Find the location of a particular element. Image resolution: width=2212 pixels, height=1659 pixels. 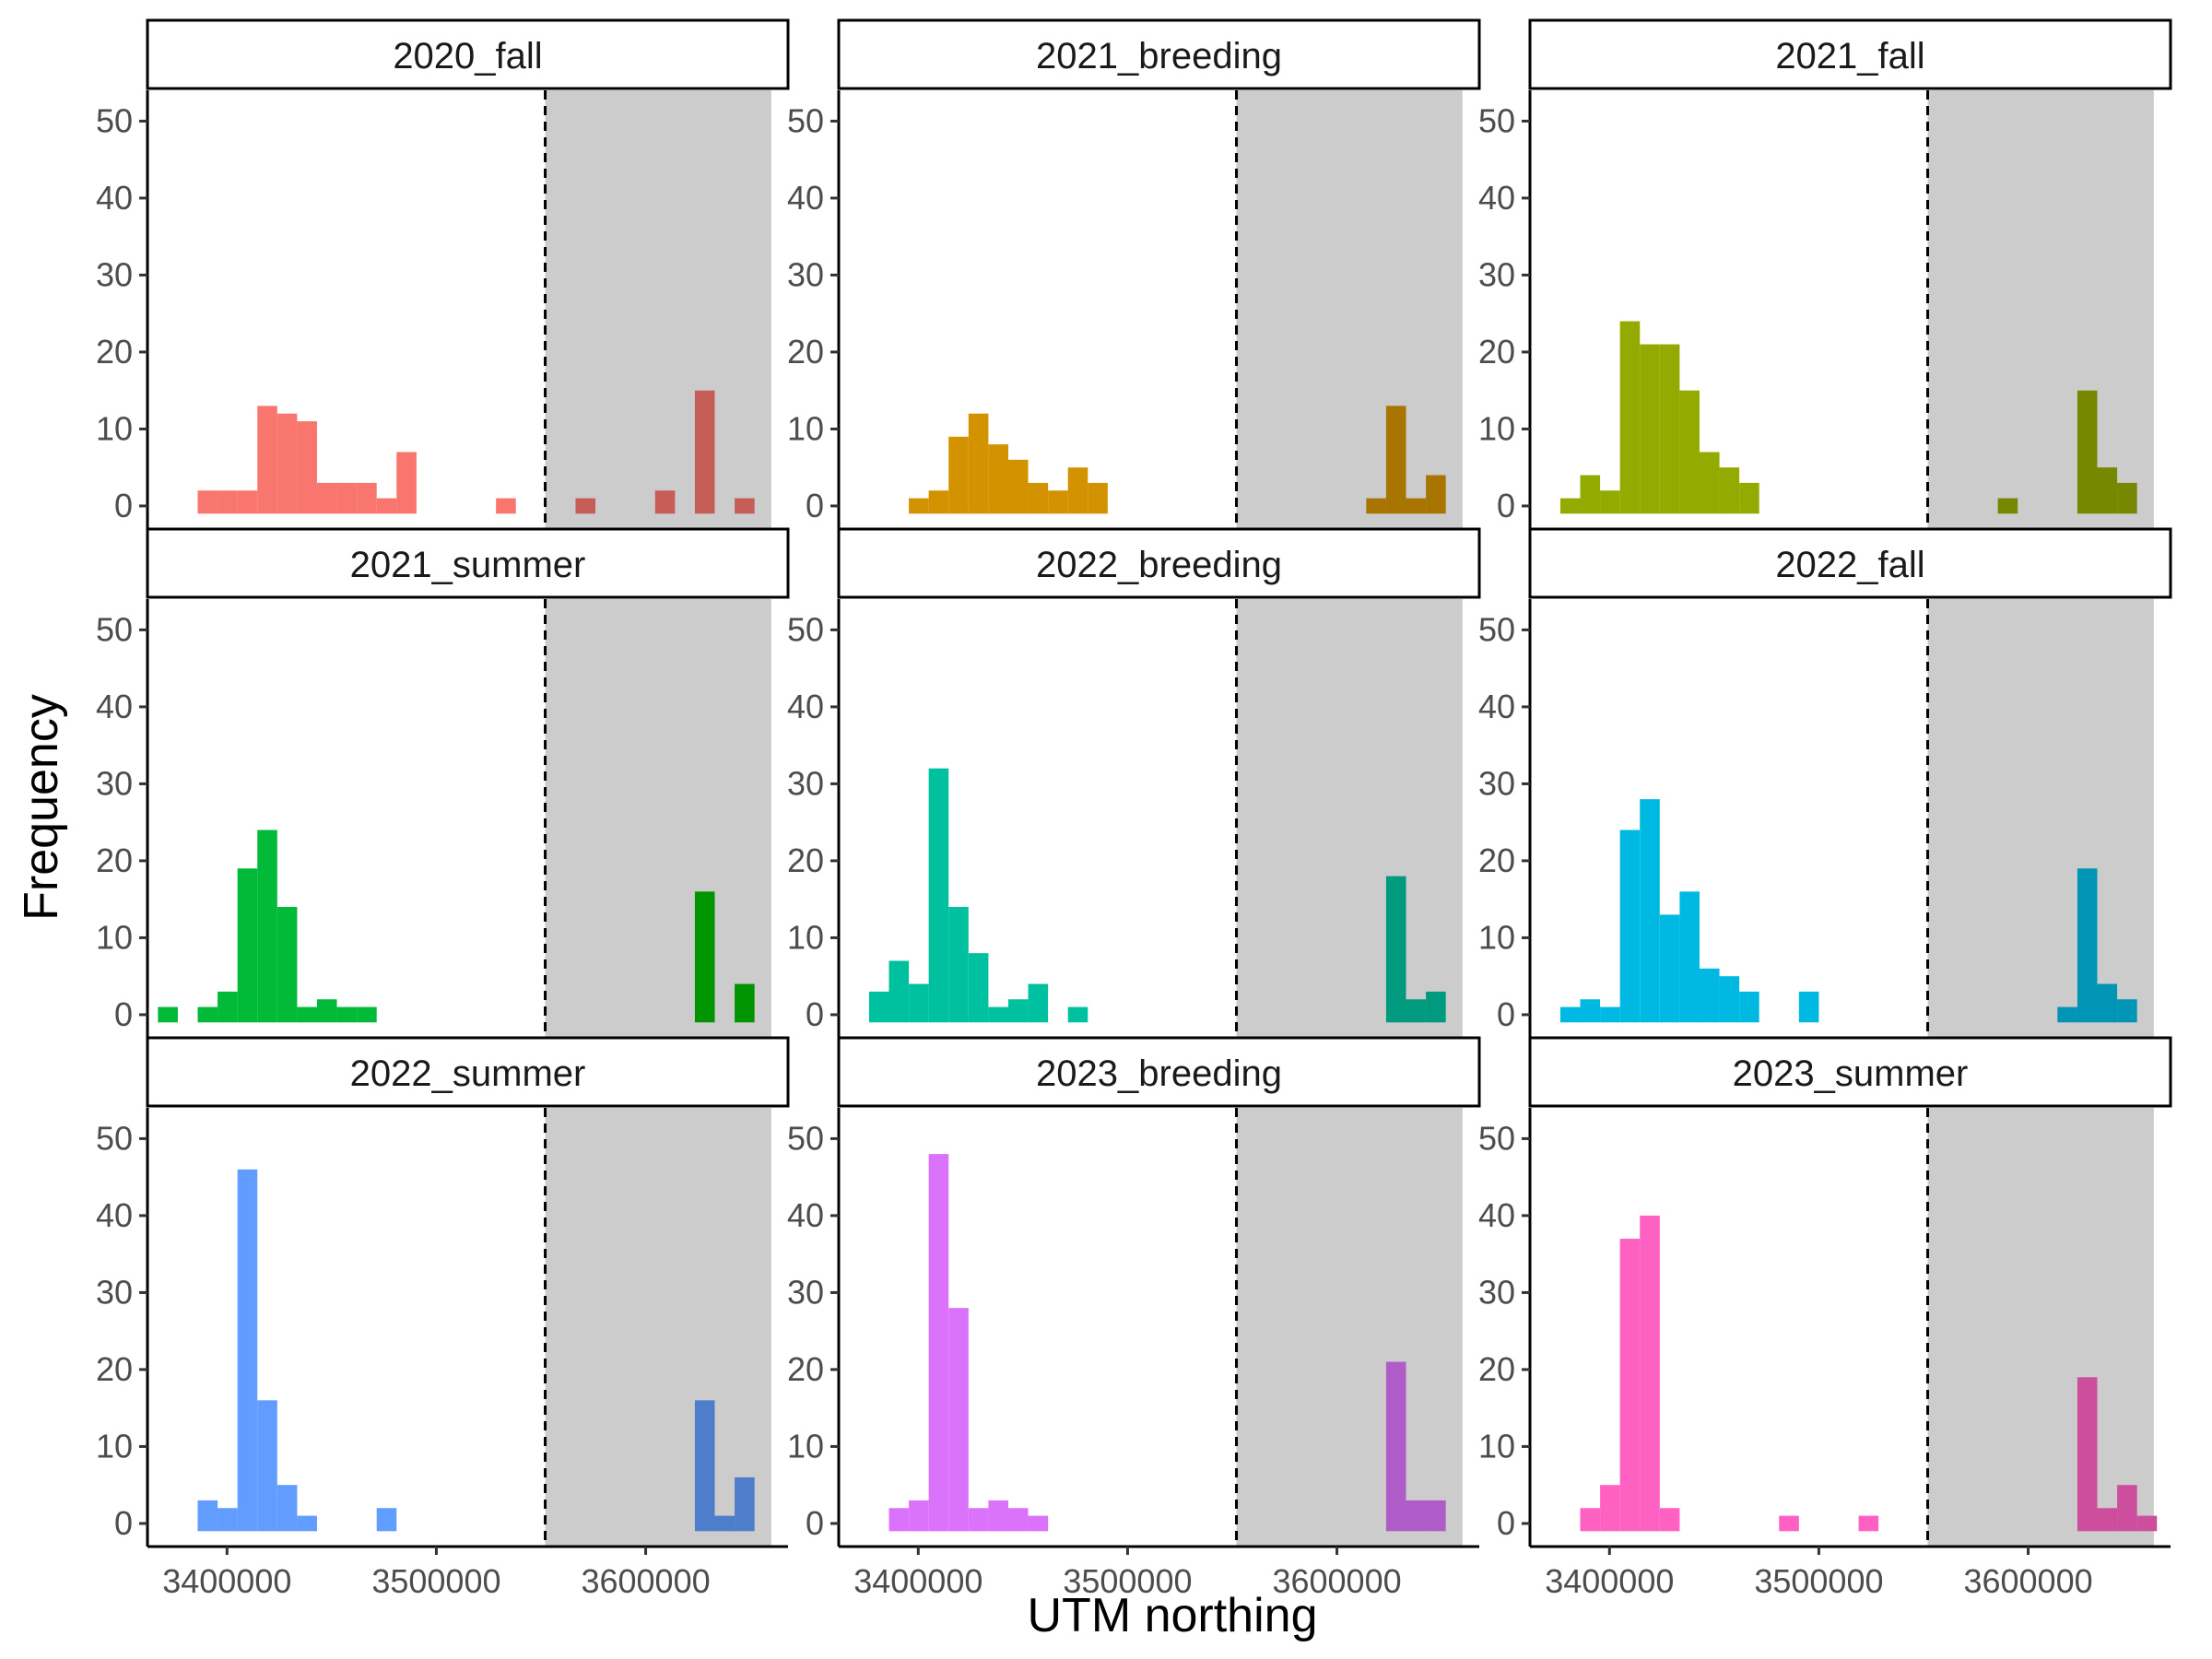

facet-panel-2021_breeding: 2021_breeding 0 10 20 30 40 50 is located at coordinates (1134, 277).